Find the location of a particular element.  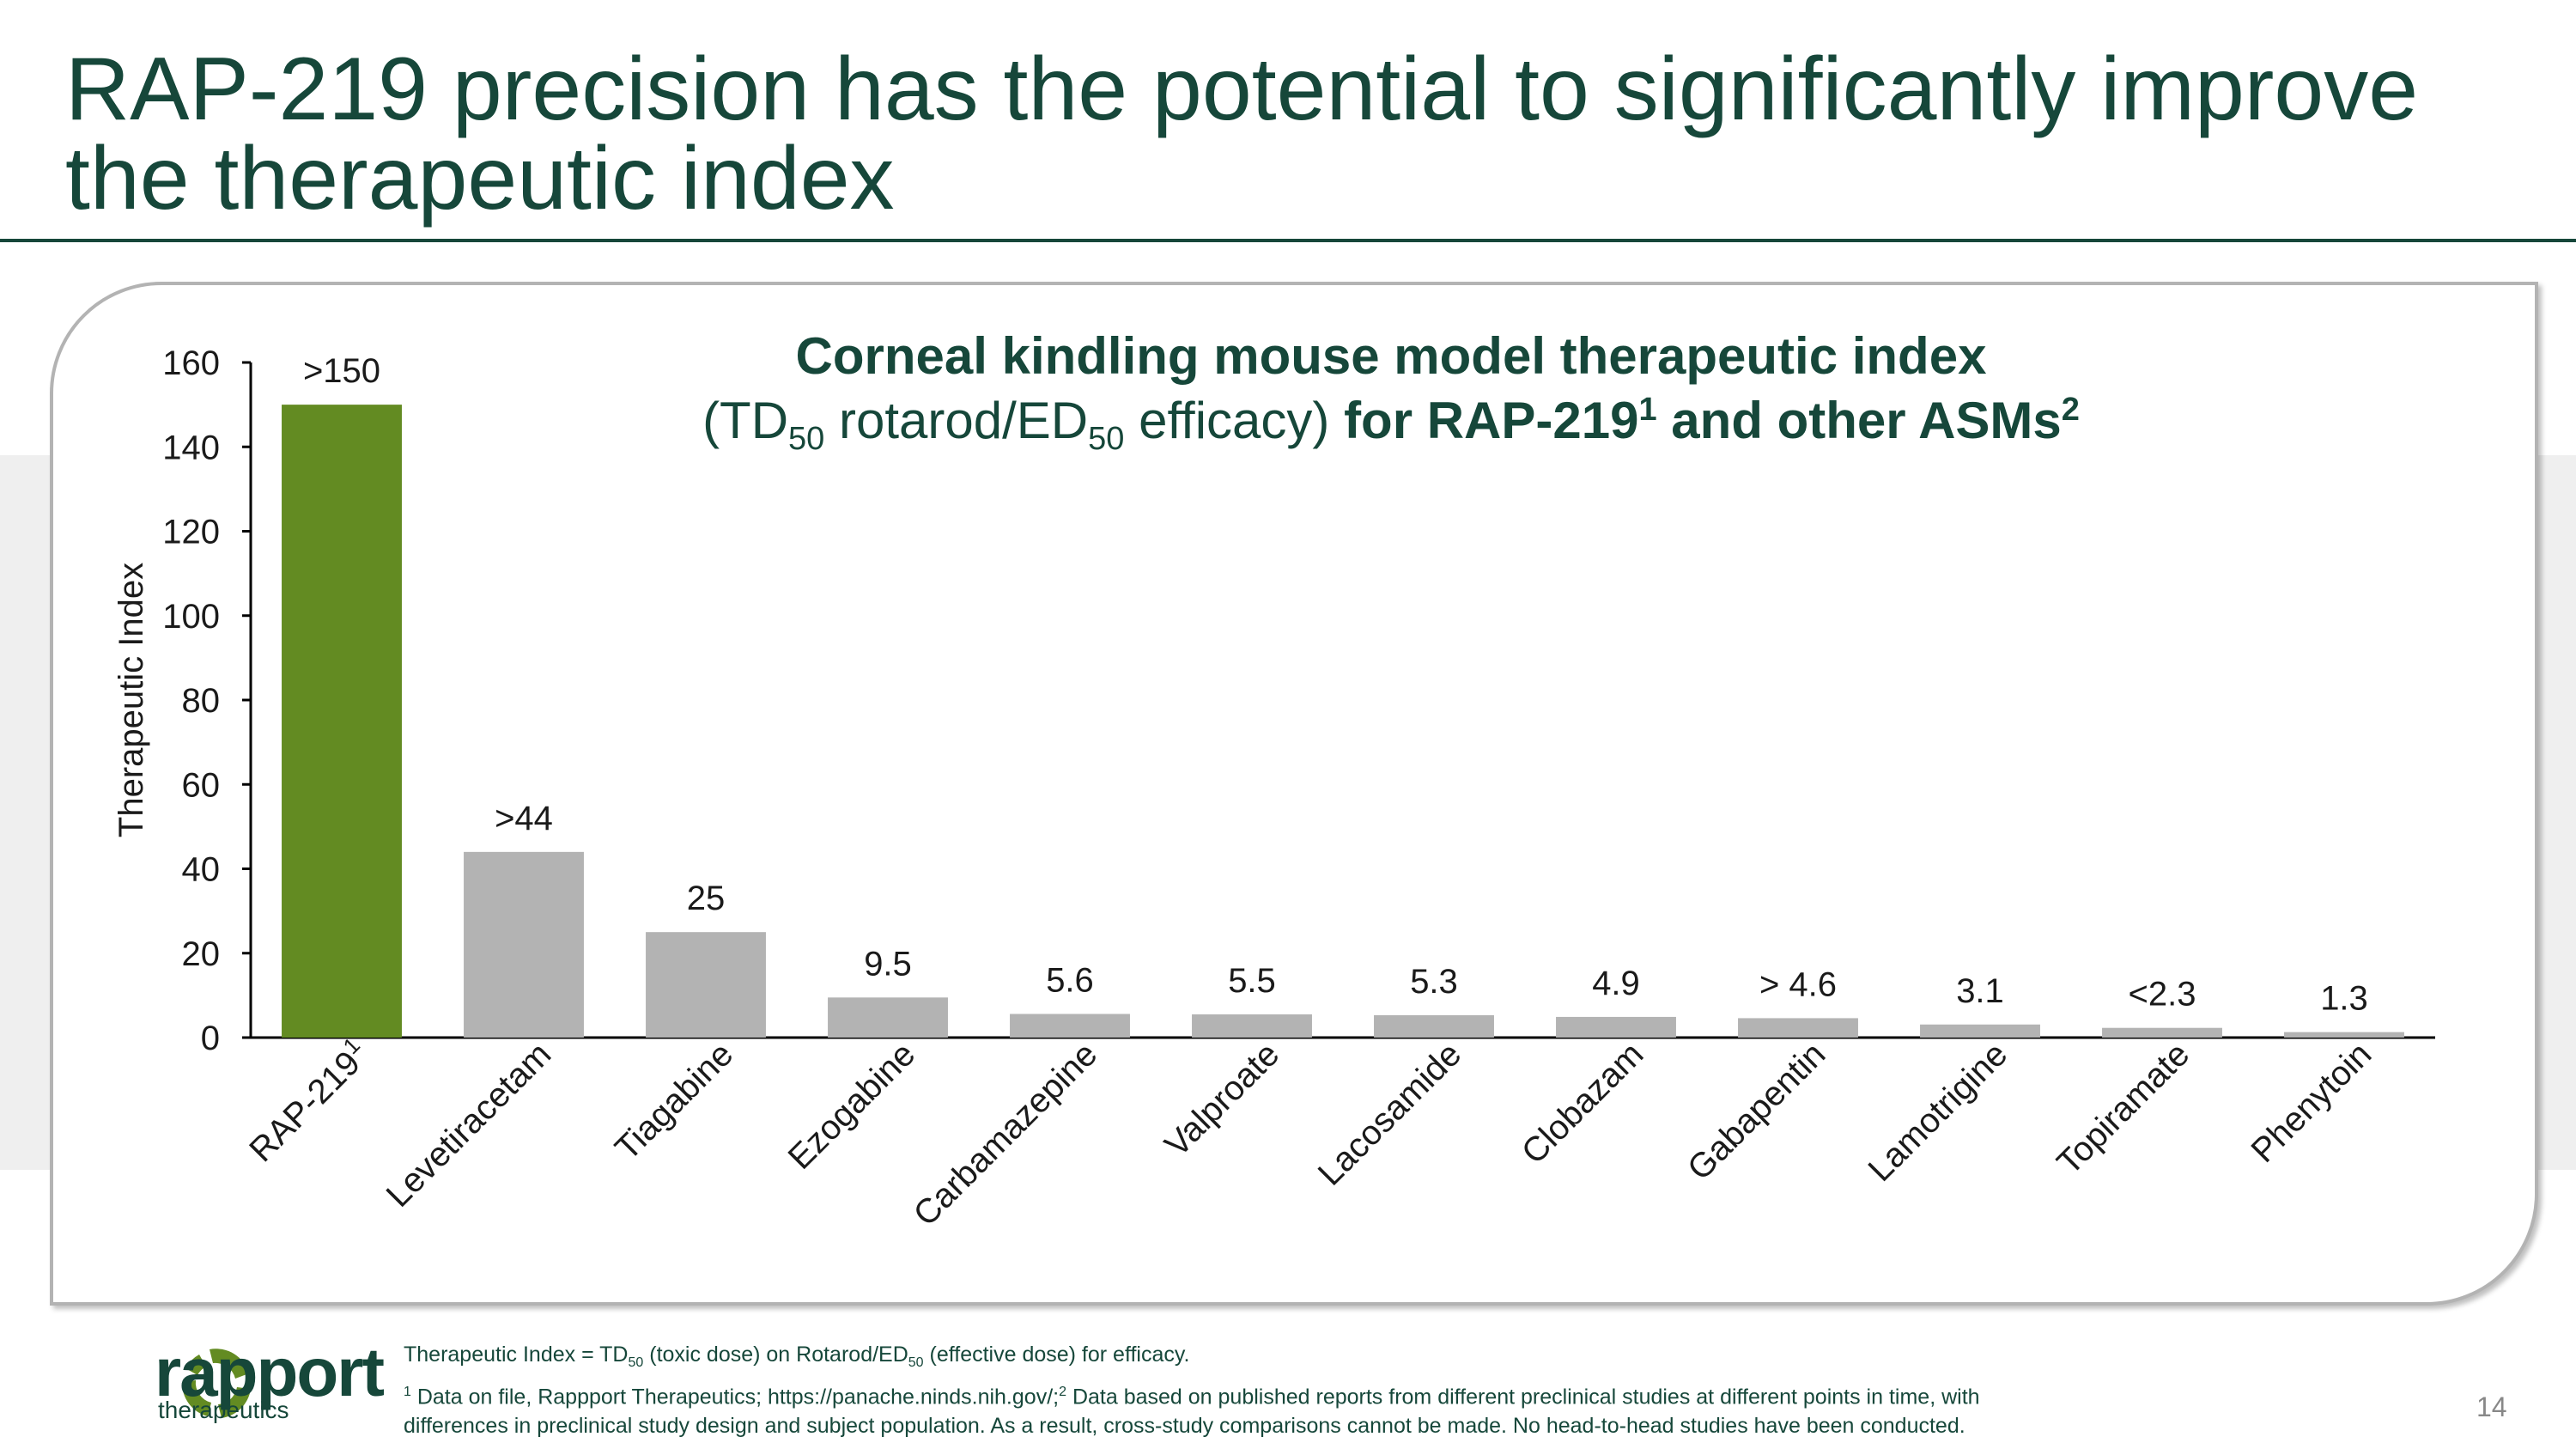

y-tick-label: 160 is located at coordinates (191, 363).